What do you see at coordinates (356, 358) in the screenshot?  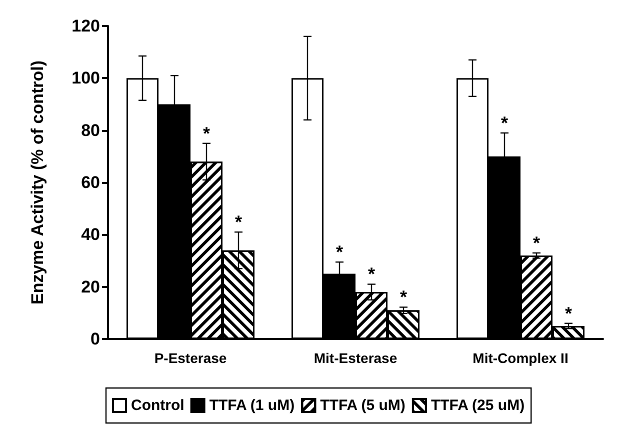 I see `x-tick-label: Mit-Esterase` at bounding box center [356, 358].